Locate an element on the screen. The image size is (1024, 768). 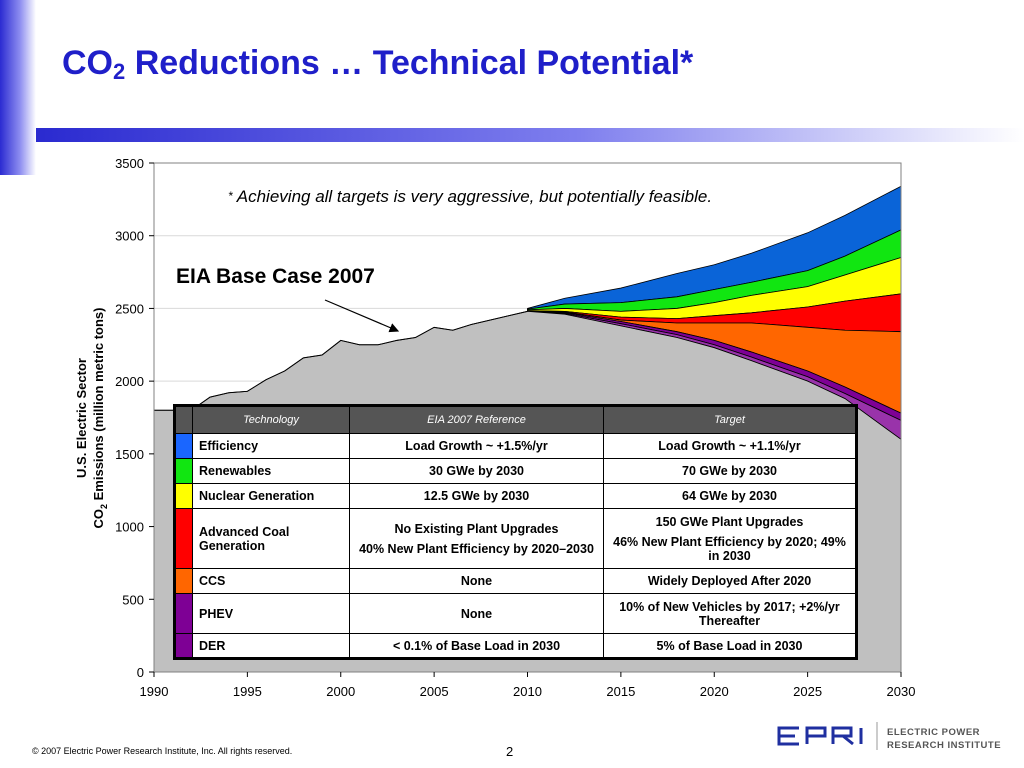
slide-title: CO2 Reductions … Technical Potential* is located at coordinates (377, 64).